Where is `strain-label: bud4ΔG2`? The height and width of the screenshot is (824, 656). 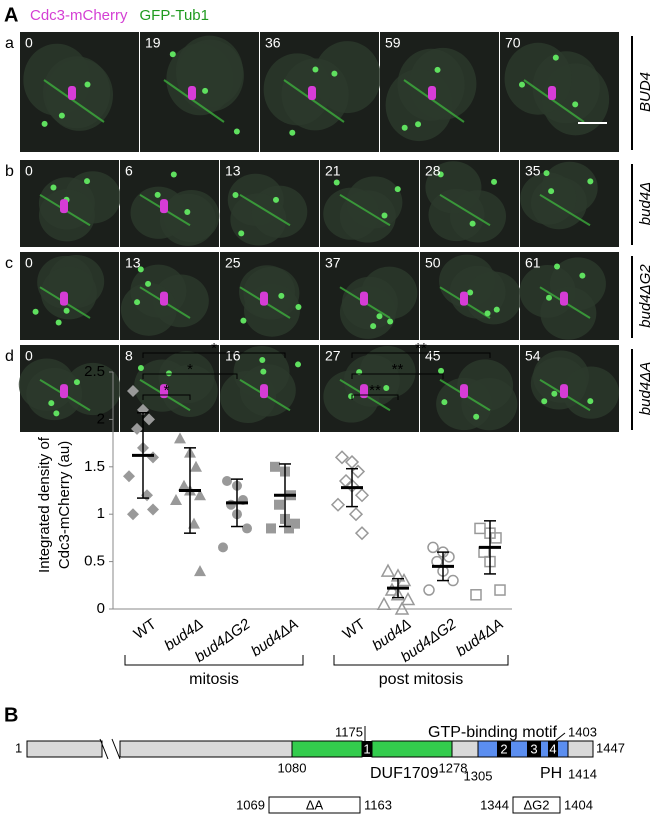 strain-label: bud4ΔG2 is located at coordinates (645, 296).